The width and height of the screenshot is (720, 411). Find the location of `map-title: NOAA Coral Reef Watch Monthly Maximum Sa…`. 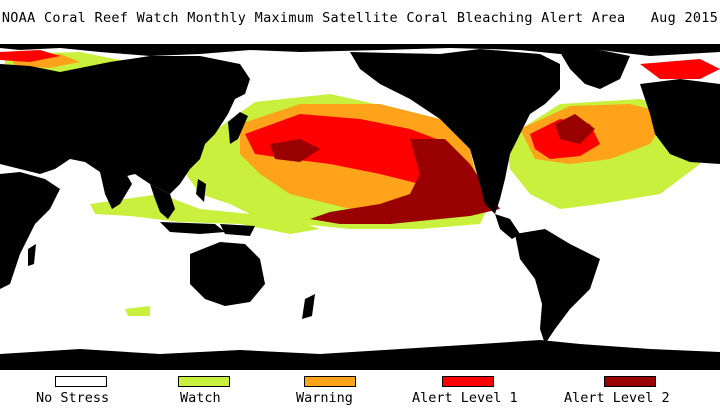

map-title: NOAA Coral Reef Watch Monthly Maximum Sa… is located at coordinates (360, 18).